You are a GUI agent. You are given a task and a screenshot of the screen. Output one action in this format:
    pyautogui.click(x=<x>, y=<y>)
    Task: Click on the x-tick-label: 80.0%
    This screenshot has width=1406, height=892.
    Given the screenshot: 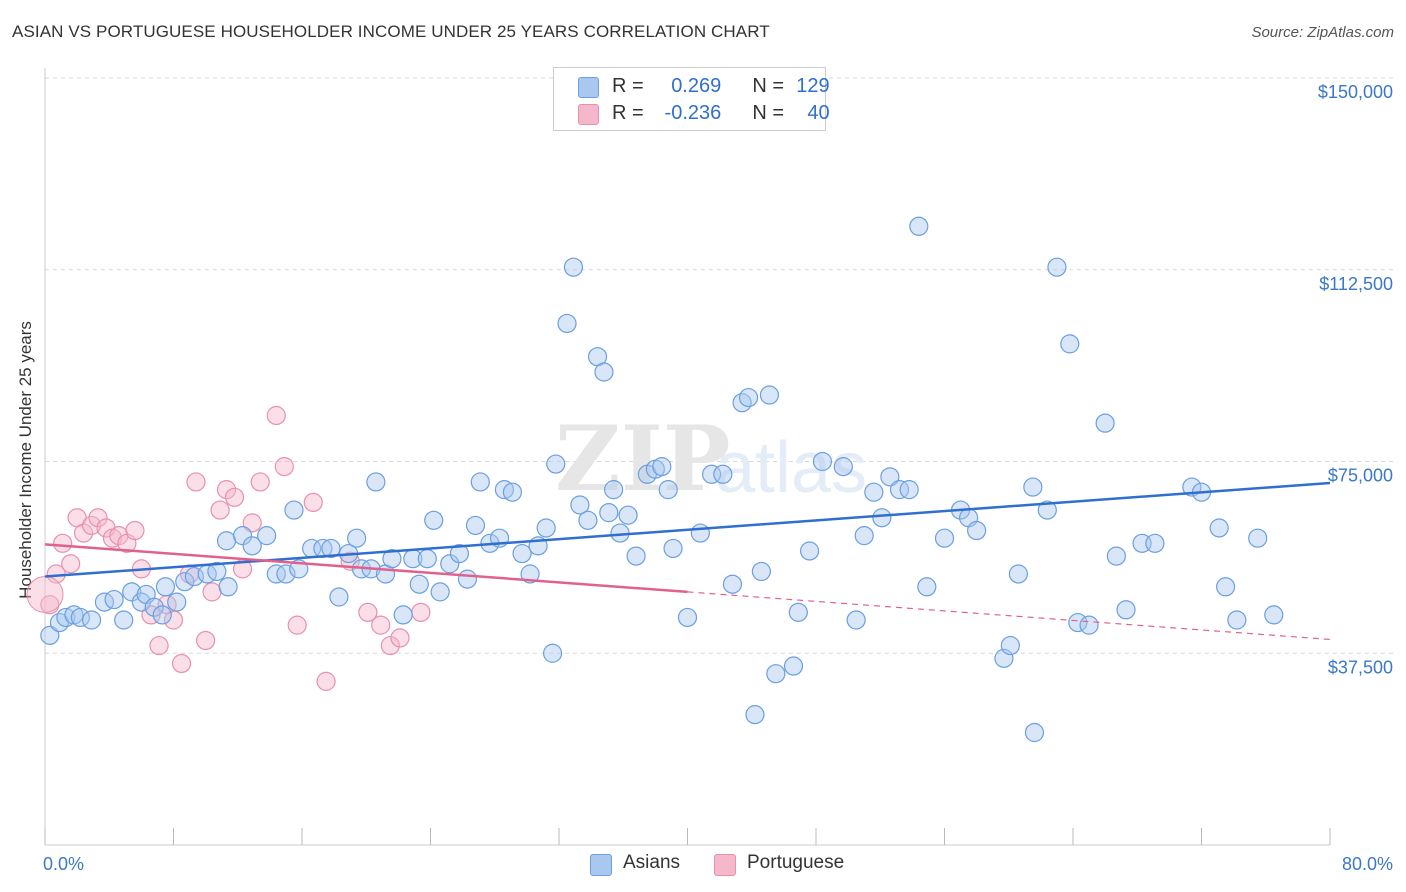 What is the action you would take?
    pyautogui.click(x=1367, y=864)
    